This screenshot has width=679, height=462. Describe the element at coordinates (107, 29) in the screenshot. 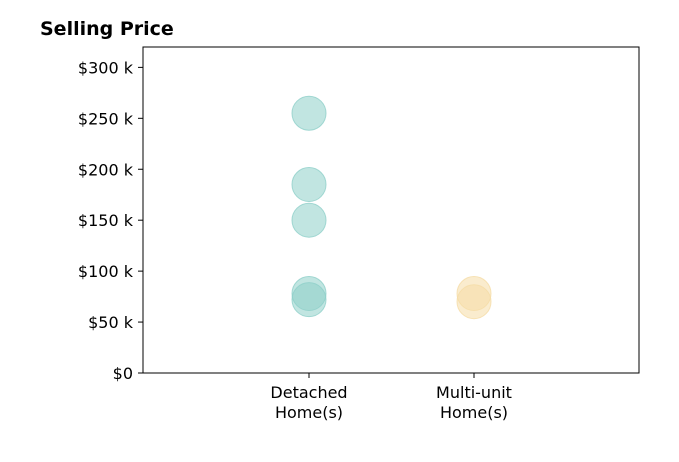

I see `chart-title: Selling Price` at that location.